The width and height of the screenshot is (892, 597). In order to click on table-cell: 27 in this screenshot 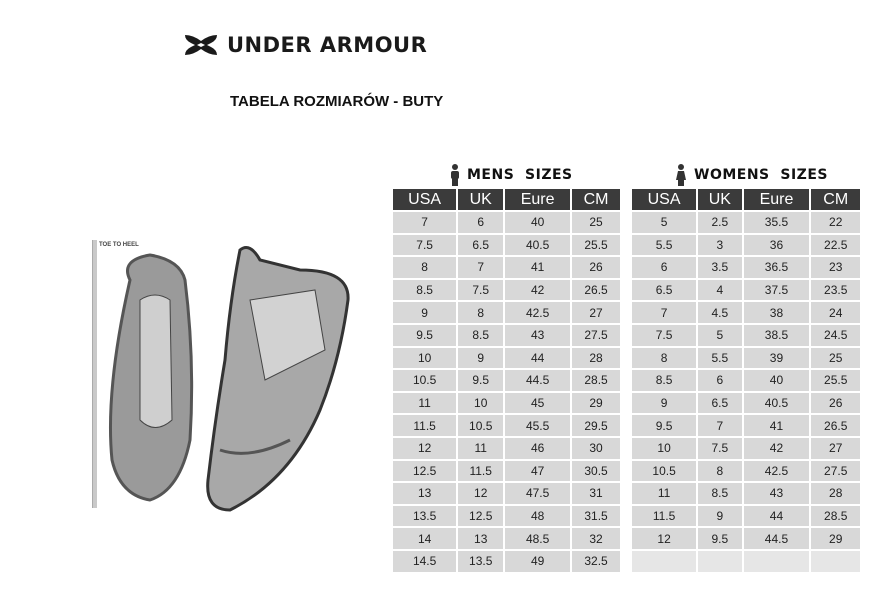, I will do `click(596, 312)`.